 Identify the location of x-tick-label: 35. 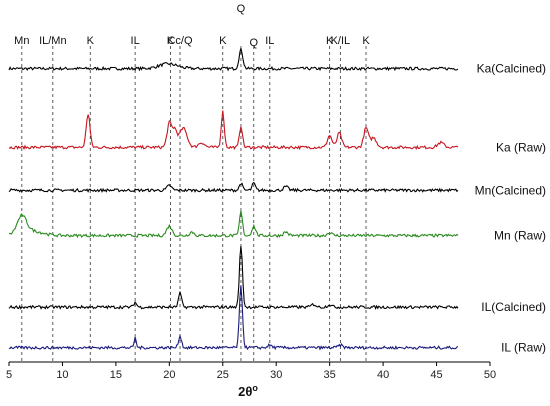
(330, 375).